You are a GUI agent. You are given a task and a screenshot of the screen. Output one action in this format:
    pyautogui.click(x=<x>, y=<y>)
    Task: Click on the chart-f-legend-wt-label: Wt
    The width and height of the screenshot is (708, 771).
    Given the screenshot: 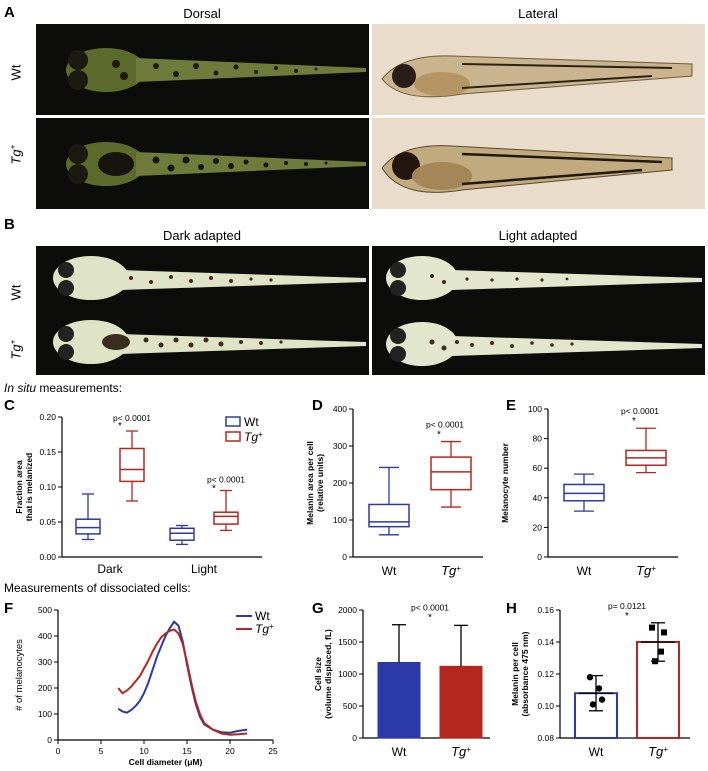 What is the action you would take?
    pyautogui.click(x=262, y=616)
    